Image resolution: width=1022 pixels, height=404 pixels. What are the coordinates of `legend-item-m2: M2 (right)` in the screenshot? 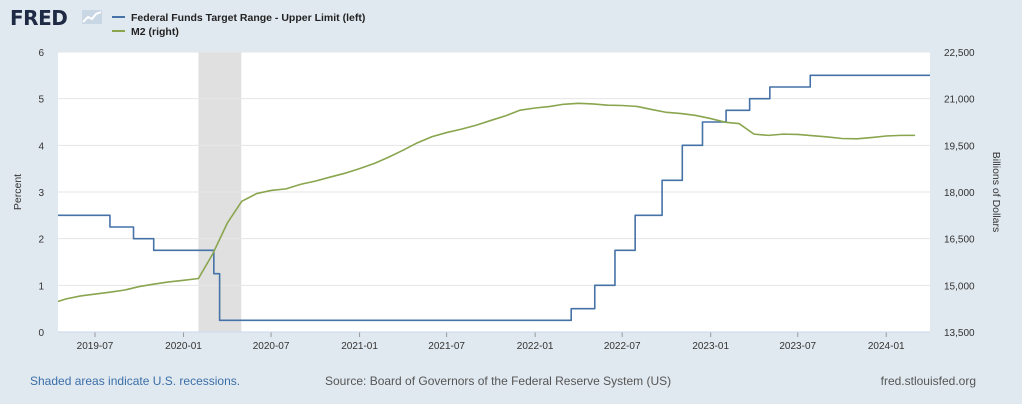 It's located at (238, 32).